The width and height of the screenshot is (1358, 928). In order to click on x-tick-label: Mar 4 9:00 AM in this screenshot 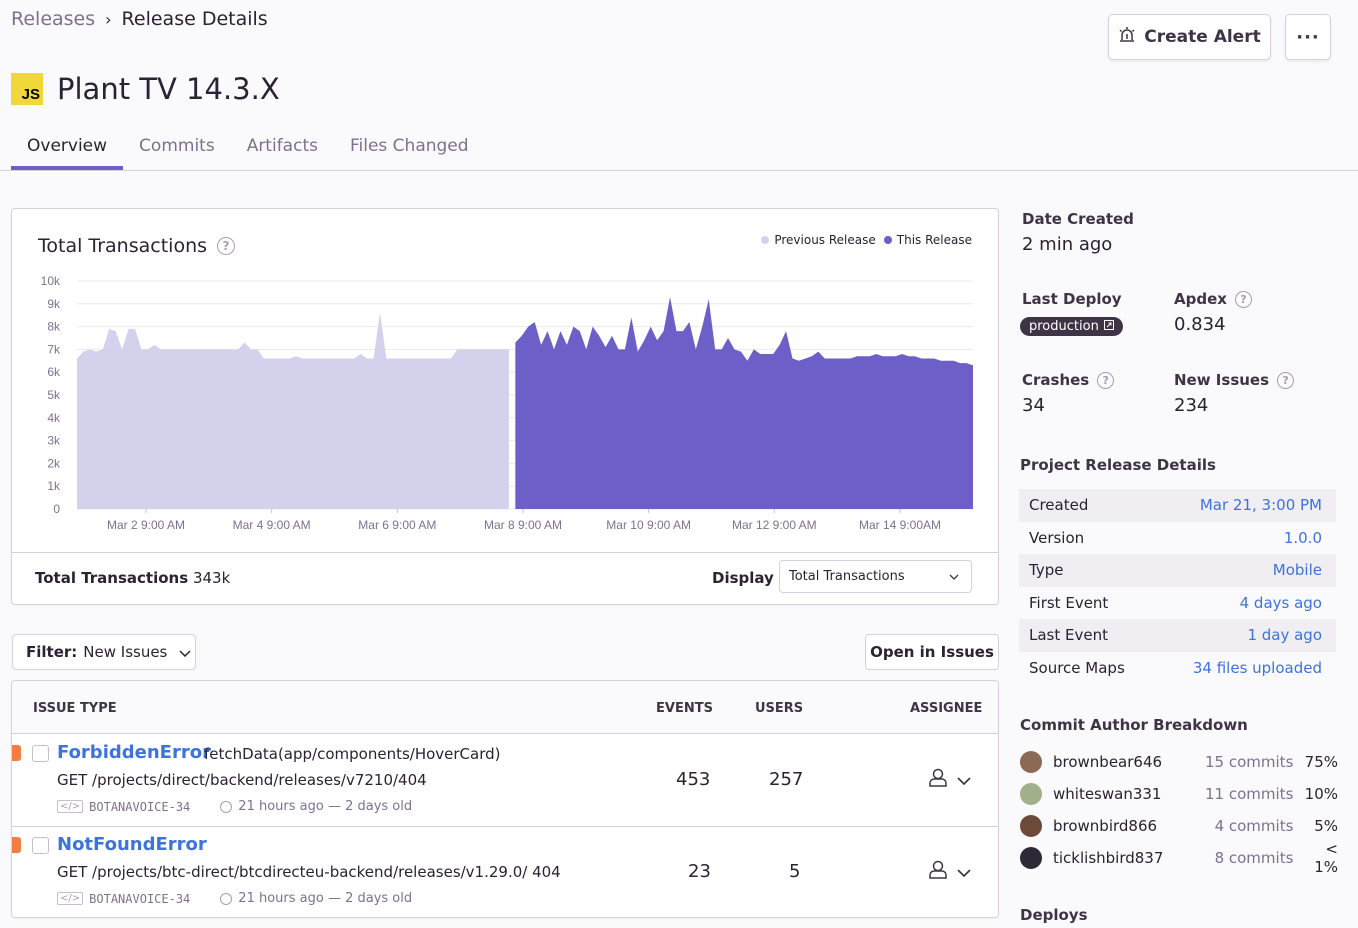, I will do `click(272, 525)`.